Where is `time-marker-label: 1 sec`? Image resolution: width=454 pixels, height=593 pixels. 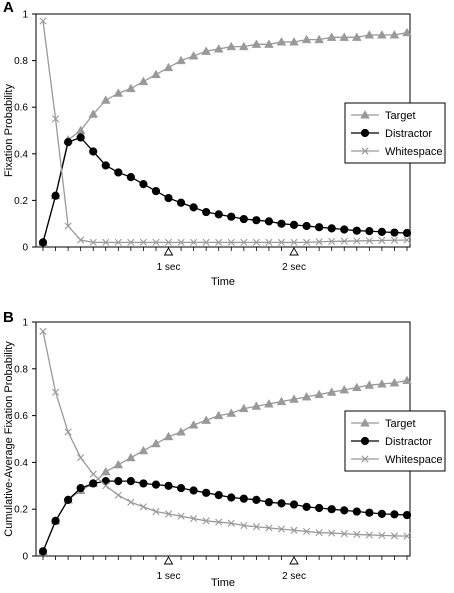
time-marker-label: 1 sec is located at coordinates (169, 576).